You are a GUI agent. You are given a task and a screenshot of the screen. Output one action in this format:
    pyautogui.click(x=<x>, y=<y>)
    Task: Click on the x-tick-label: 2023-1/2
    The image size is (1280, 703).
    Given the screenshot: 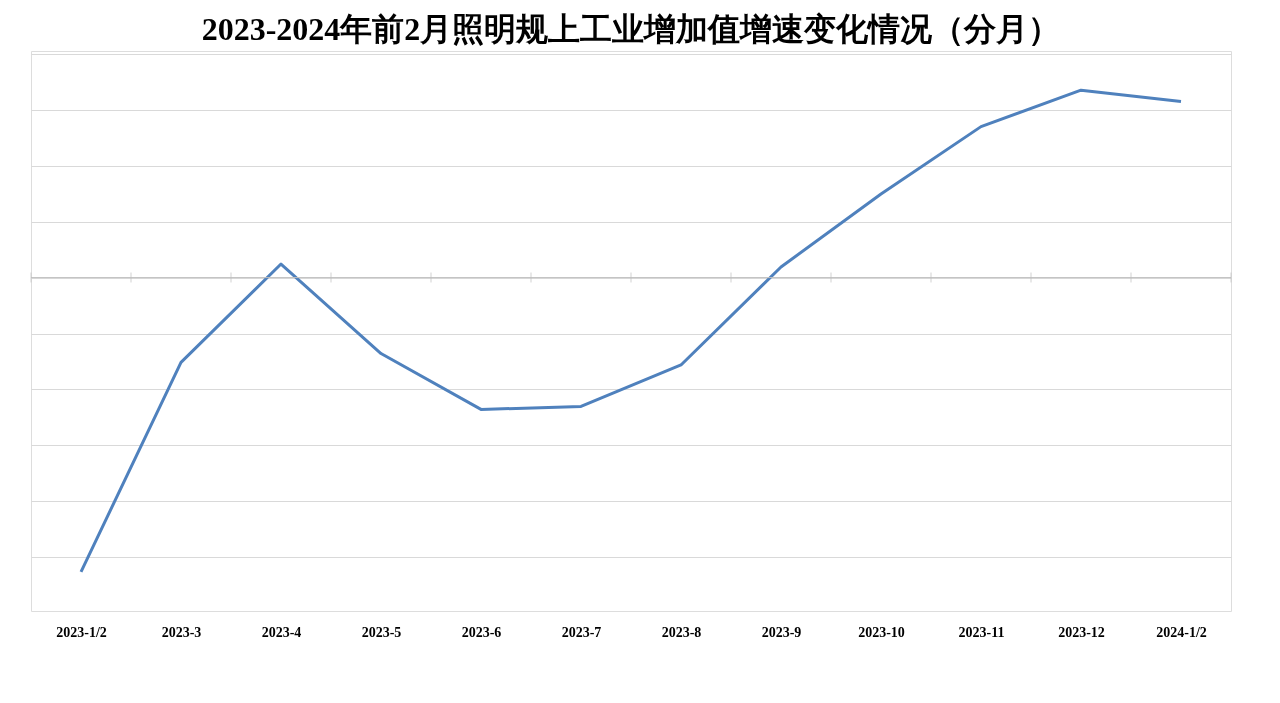 What is the action you would take?
    pyautogui.click(x=81, y=632)
    